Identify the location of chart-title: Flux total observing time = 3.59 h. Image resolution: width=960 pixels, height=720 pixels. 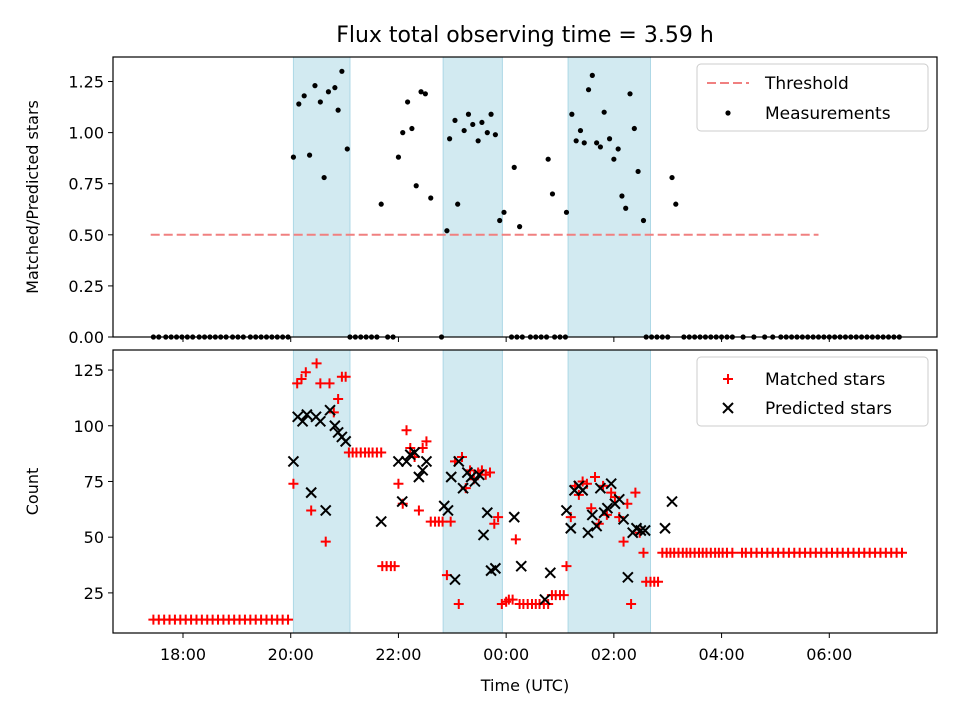
(525, 35).